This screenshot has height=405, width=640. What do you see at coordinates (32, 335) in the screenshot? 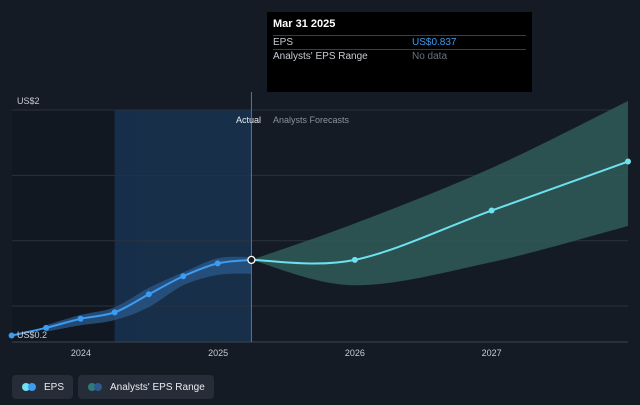
I see `y-tick-label: US$0.2` at bounding box center [32, 335].